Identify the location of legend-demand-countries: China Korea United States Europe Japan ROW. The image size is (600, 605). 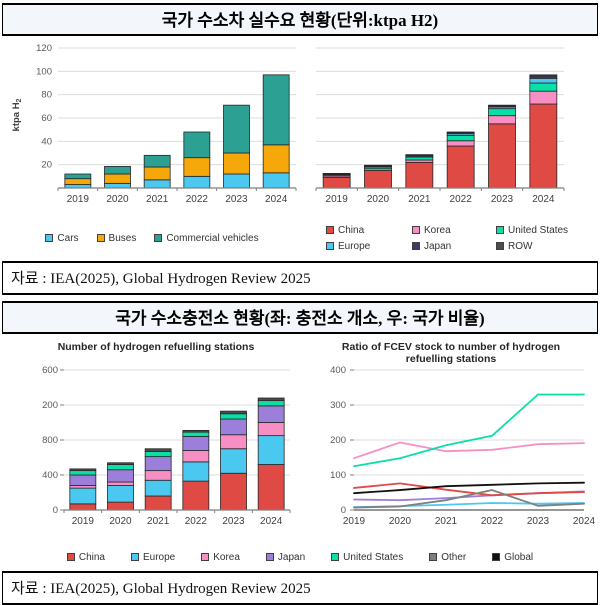
(448, 238).